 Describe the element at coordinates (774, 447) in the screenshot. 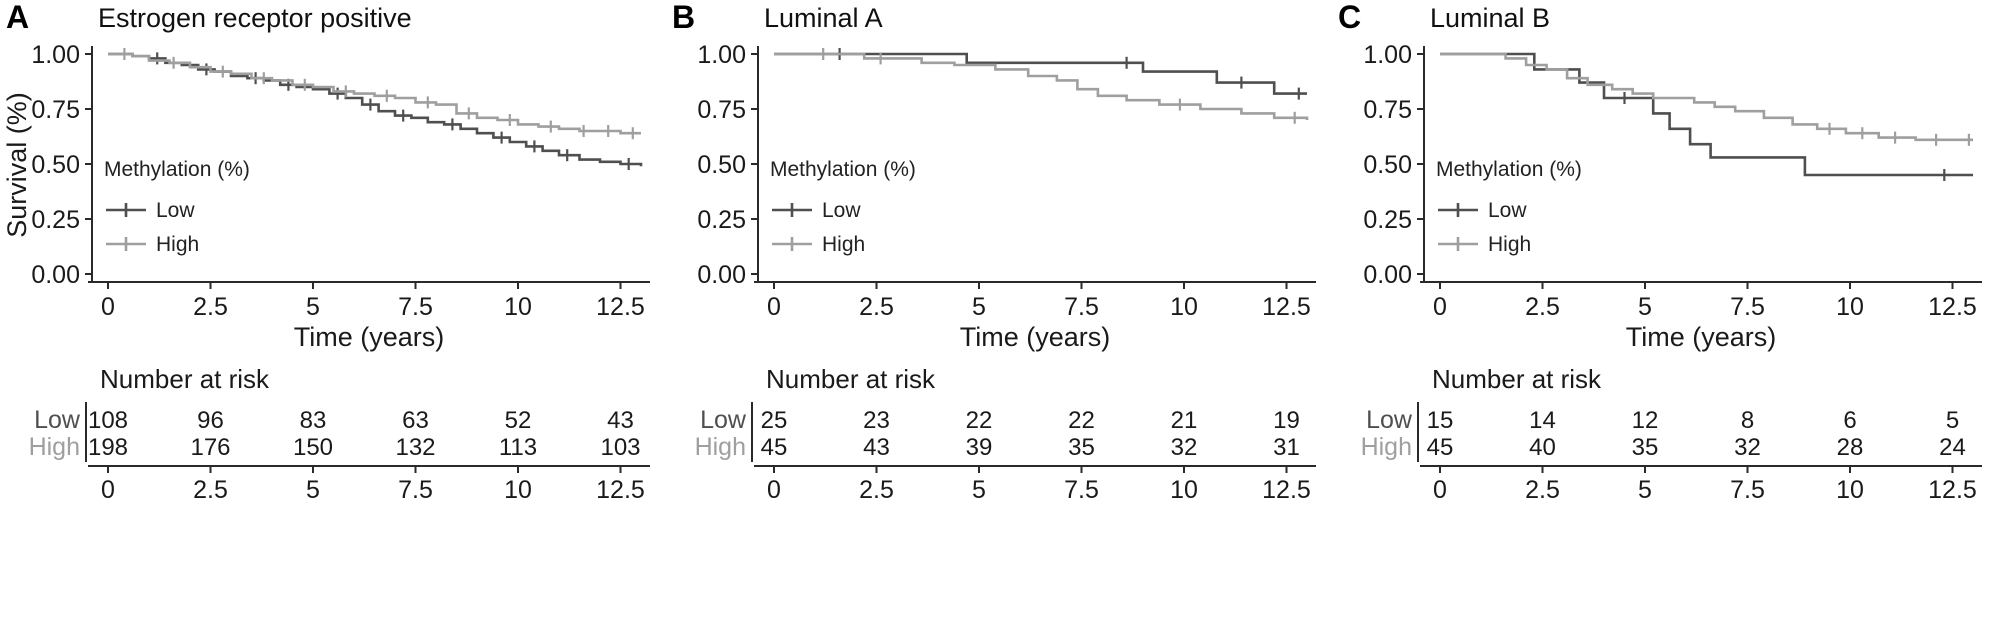

I see `risk-count-high: 45` at that location.